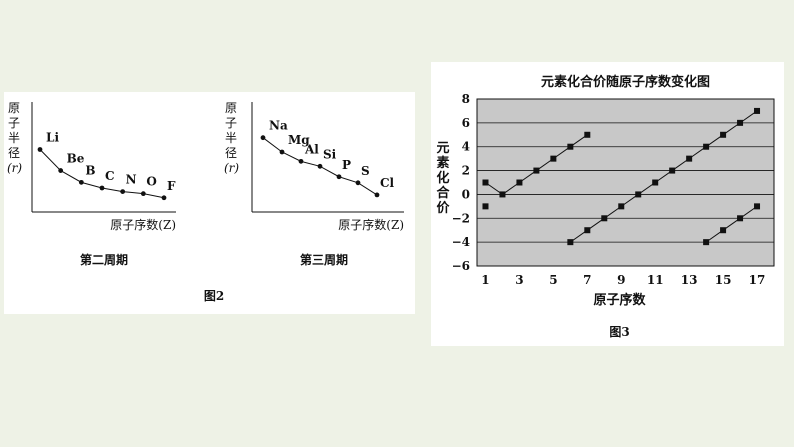  What do you see at coordinates (757, 280) in the screenshot?
I see `x-tick-label: 17` at bounding box center [757, 280].